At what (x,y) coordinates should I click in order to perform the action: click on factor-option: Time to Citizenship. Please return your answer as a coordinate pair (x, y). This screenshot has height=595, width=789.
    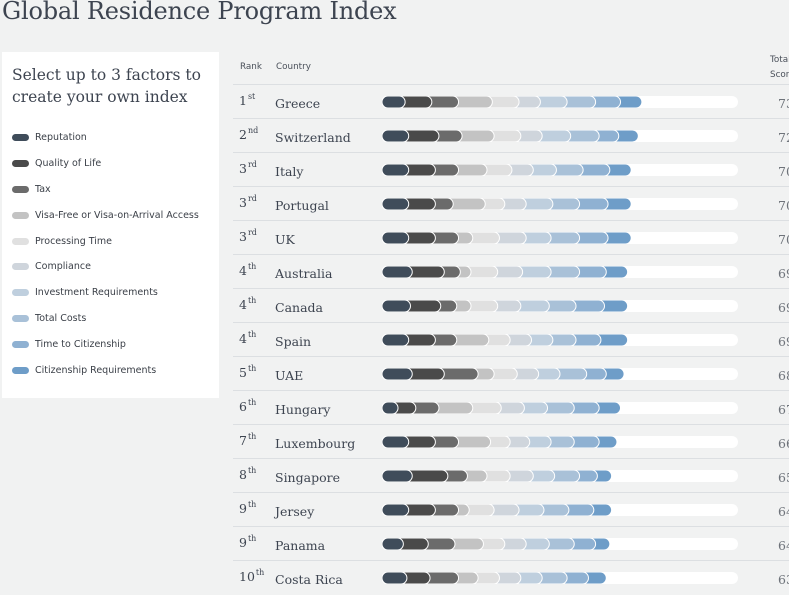
    Looking at the image, I should click on (105, 344).